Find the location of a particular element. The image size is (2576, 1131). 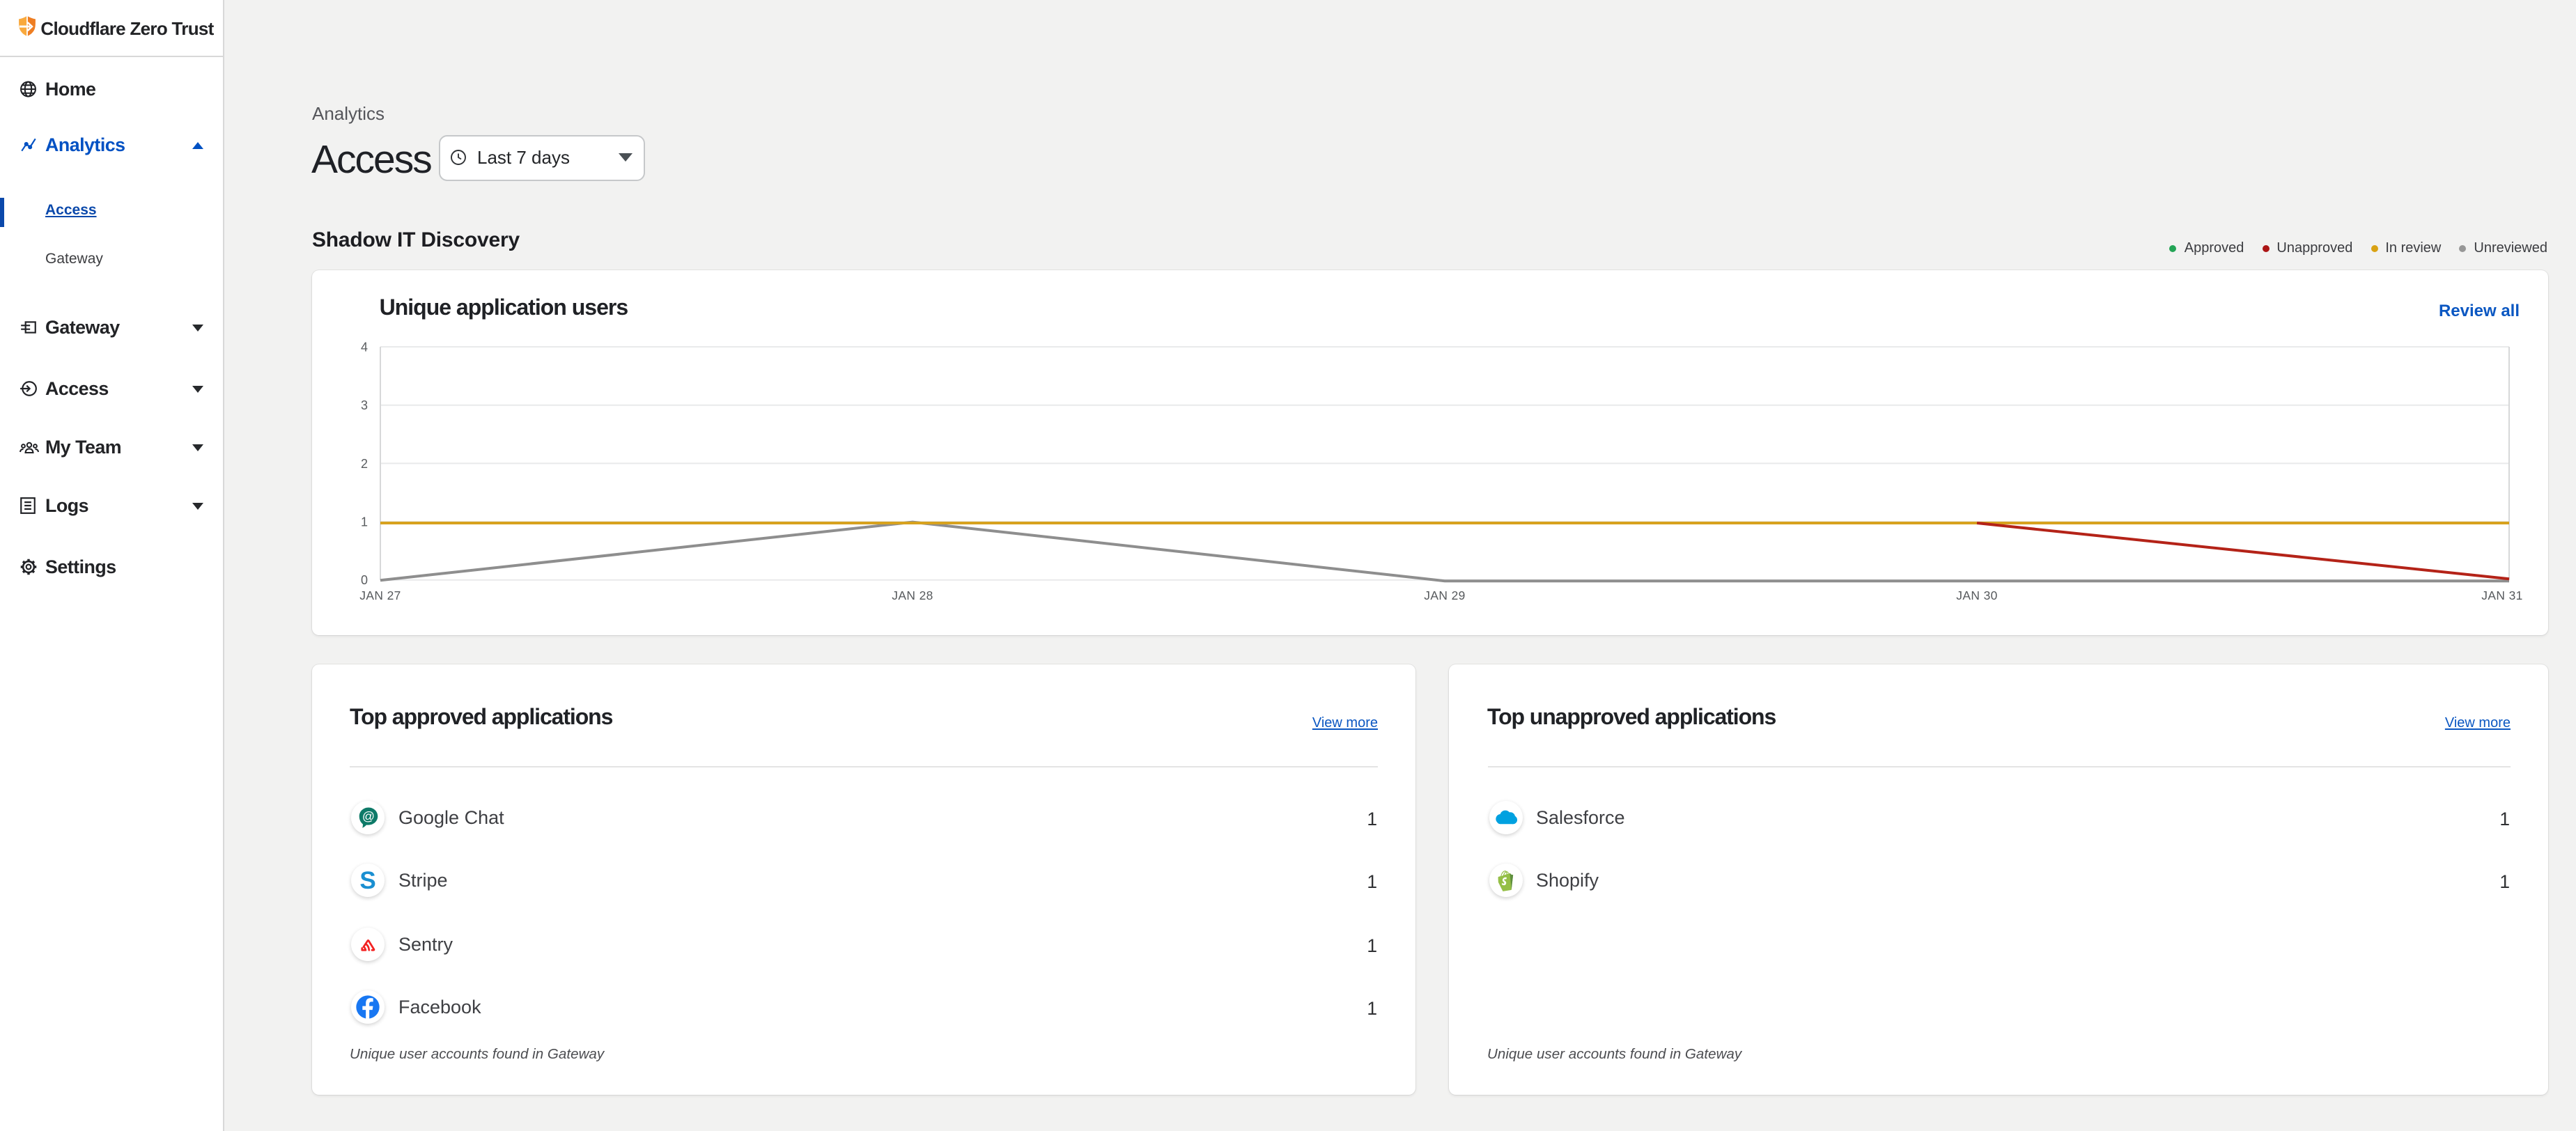

svg-text: 2 is located at coordinates (363, 464).